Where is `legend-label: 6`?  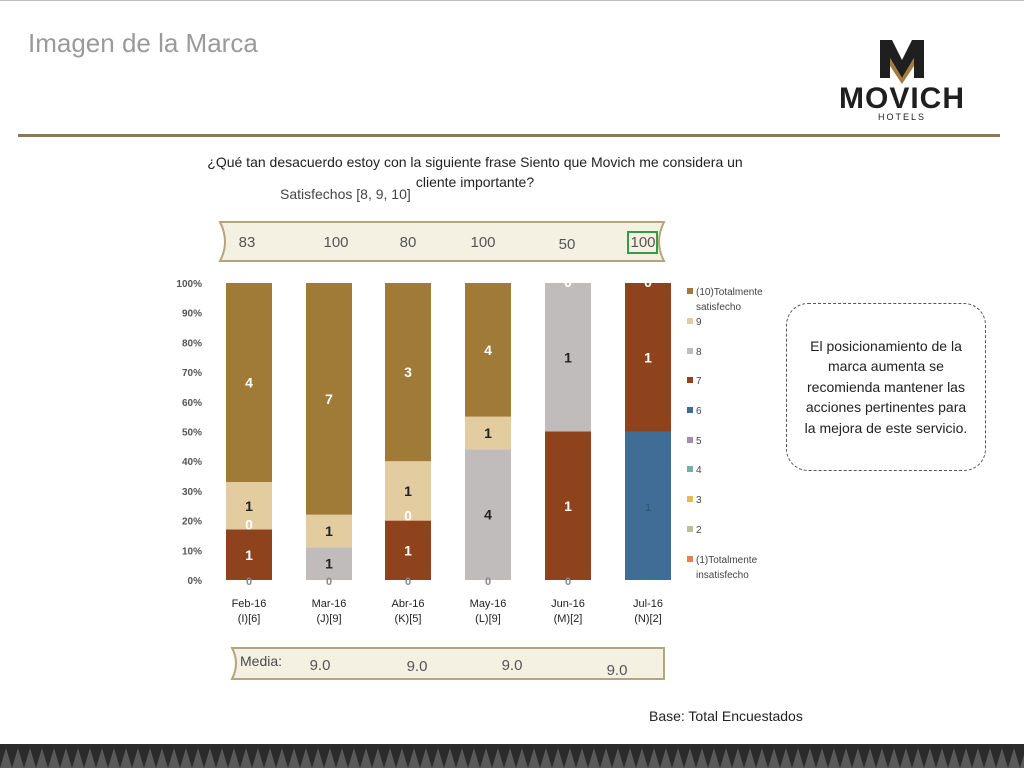 legend-label: 6 is located at coordinates (699, 411).